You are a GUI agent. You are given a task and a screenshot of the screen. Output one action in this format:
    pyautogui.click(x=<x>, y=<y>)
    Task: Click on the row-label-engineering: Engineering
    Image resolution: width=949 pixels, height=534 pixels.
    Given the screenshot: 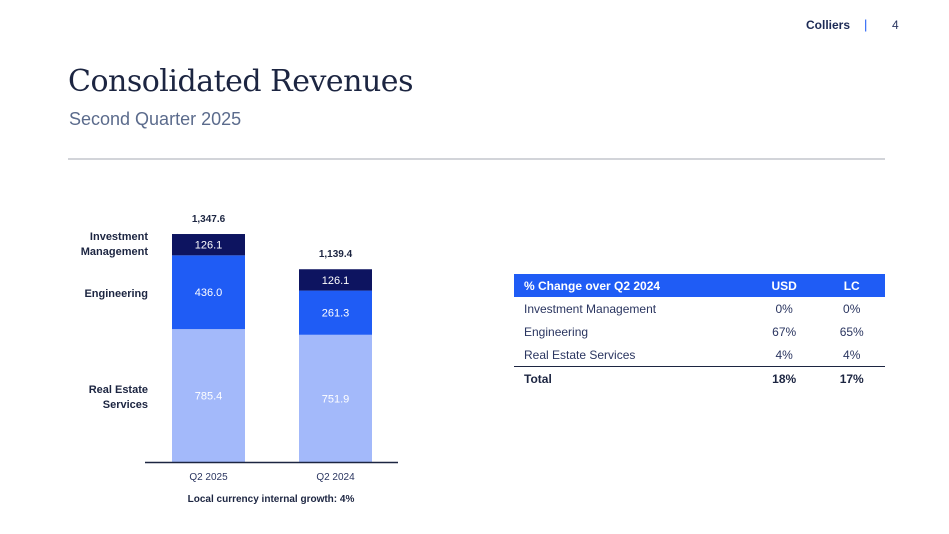 What is the action you would take?
    pyautogui.click(x=116, y=294)
    